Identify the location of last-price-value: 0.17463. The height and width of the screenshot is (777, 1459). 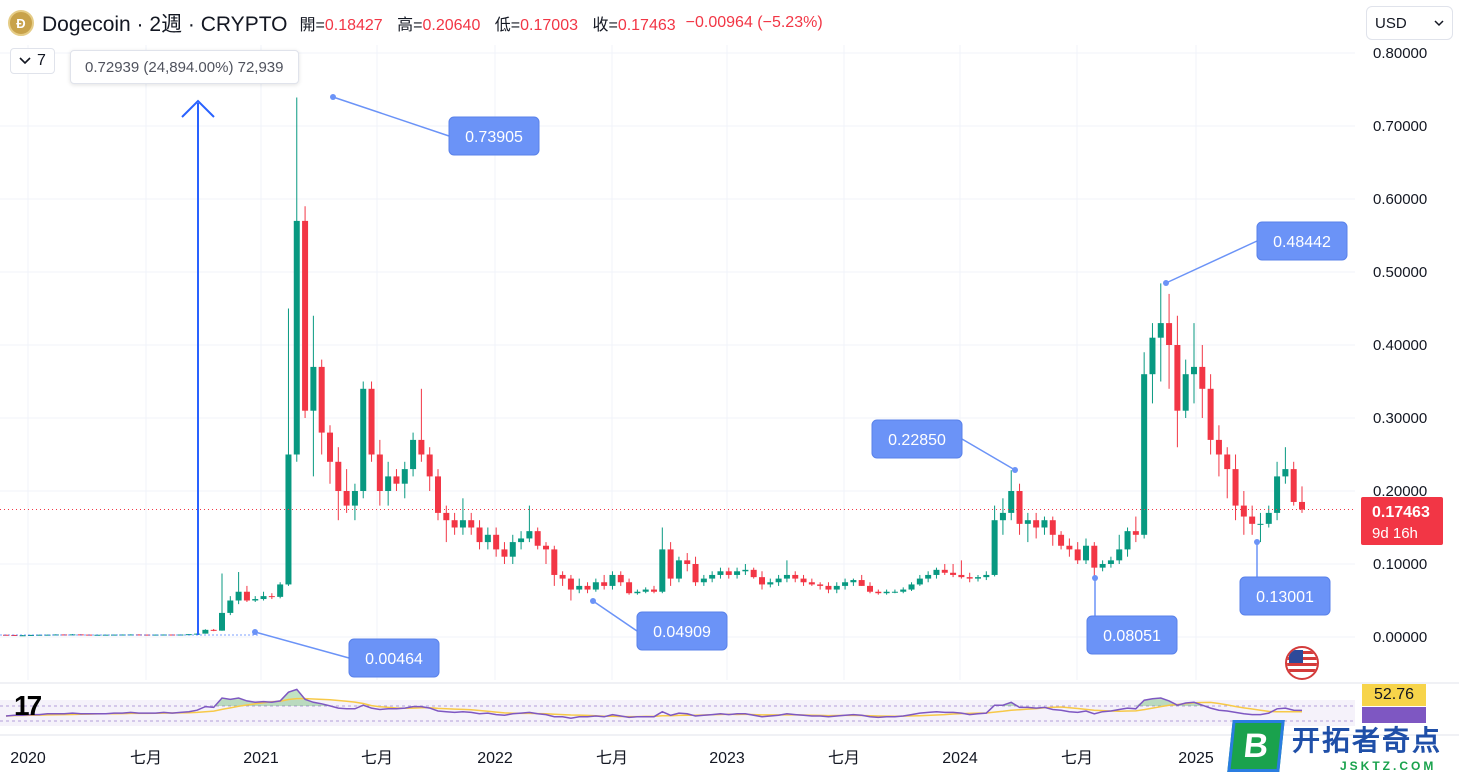
(1401, 512).